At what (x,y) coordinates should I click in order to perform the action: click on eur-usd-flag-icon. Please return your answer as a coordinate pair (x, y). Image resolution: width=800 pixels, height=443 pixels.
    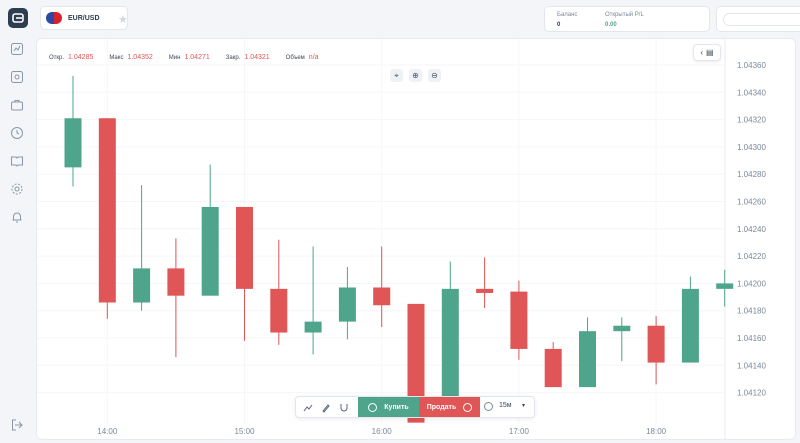
    Looking at the image, I should click on (54, 18).